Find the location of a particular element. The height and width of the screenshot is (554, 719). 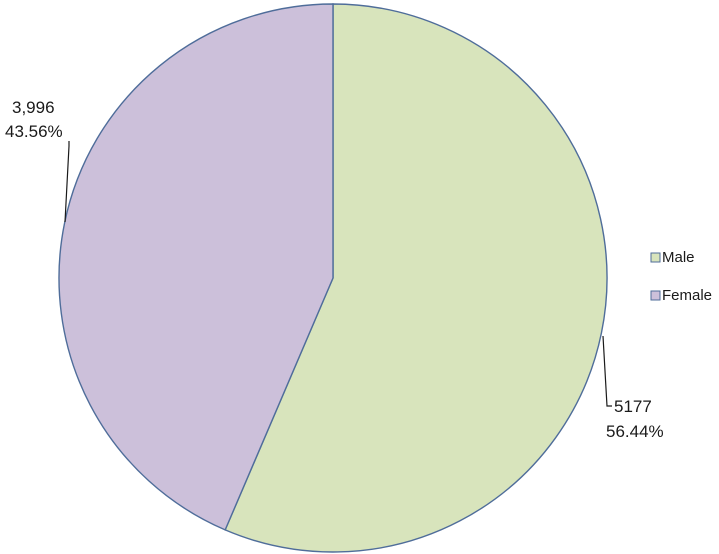

legend-item-female: Female is located at coordinates (681, 295).